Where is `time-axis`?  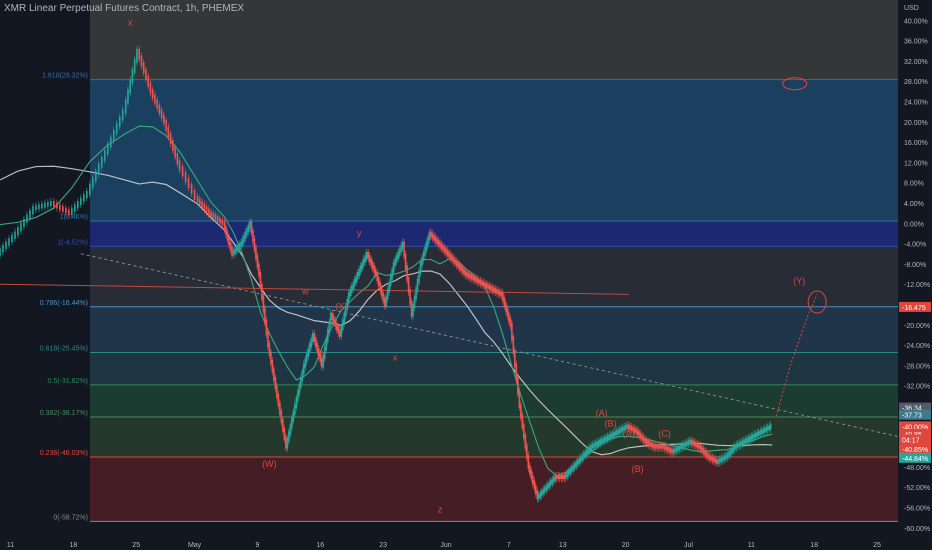 time-axis is located at coordinates (466, 544).